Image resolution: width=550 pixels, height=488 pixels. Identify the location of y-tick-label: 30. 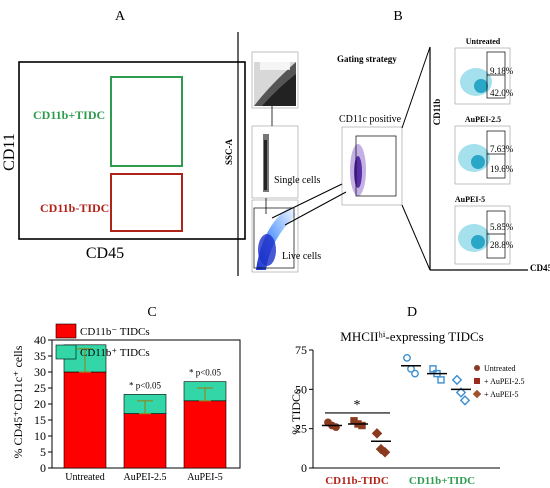
(40, 372).